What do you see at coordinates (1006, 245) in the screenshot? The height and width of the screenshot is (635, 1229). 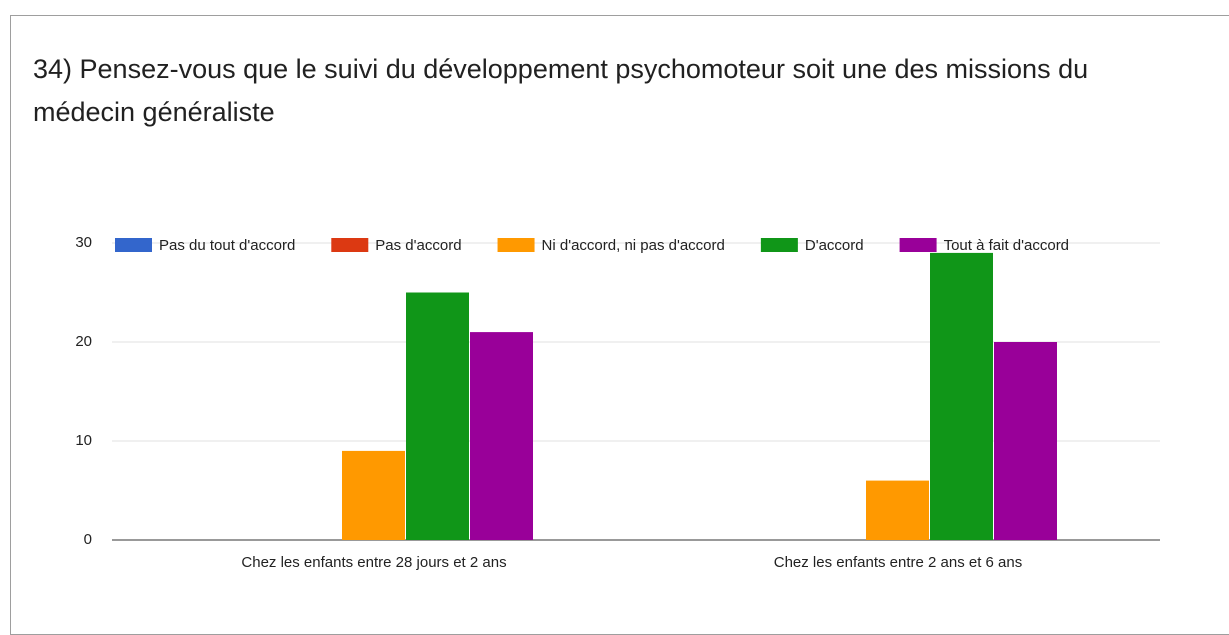 I see `legend-label: Tout à fait d'accord` at bounding box center [1006, 245].